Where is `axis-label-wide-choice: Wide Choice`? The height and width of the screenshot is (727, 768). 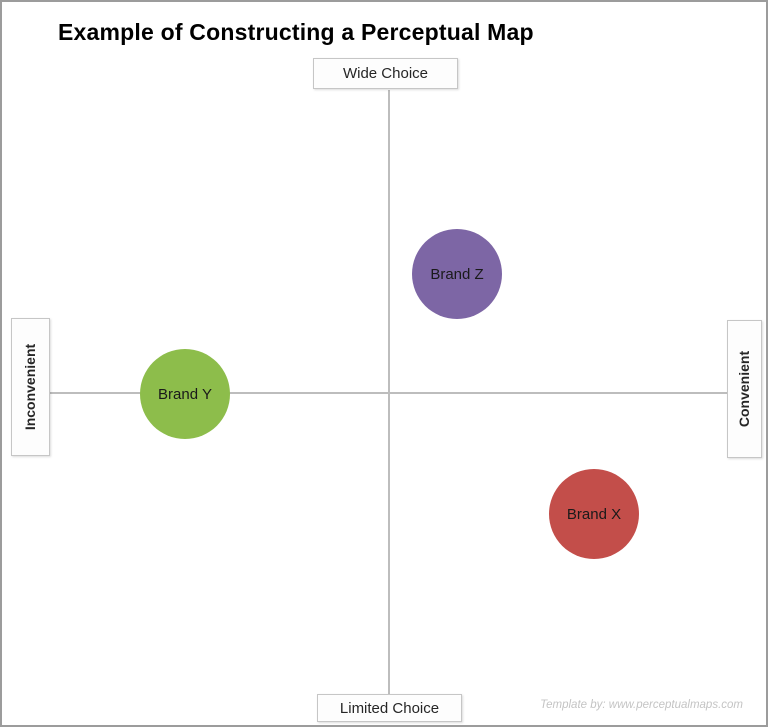 axis-label-wide-choice: Wide Choice is located at coordinates (385, 73).